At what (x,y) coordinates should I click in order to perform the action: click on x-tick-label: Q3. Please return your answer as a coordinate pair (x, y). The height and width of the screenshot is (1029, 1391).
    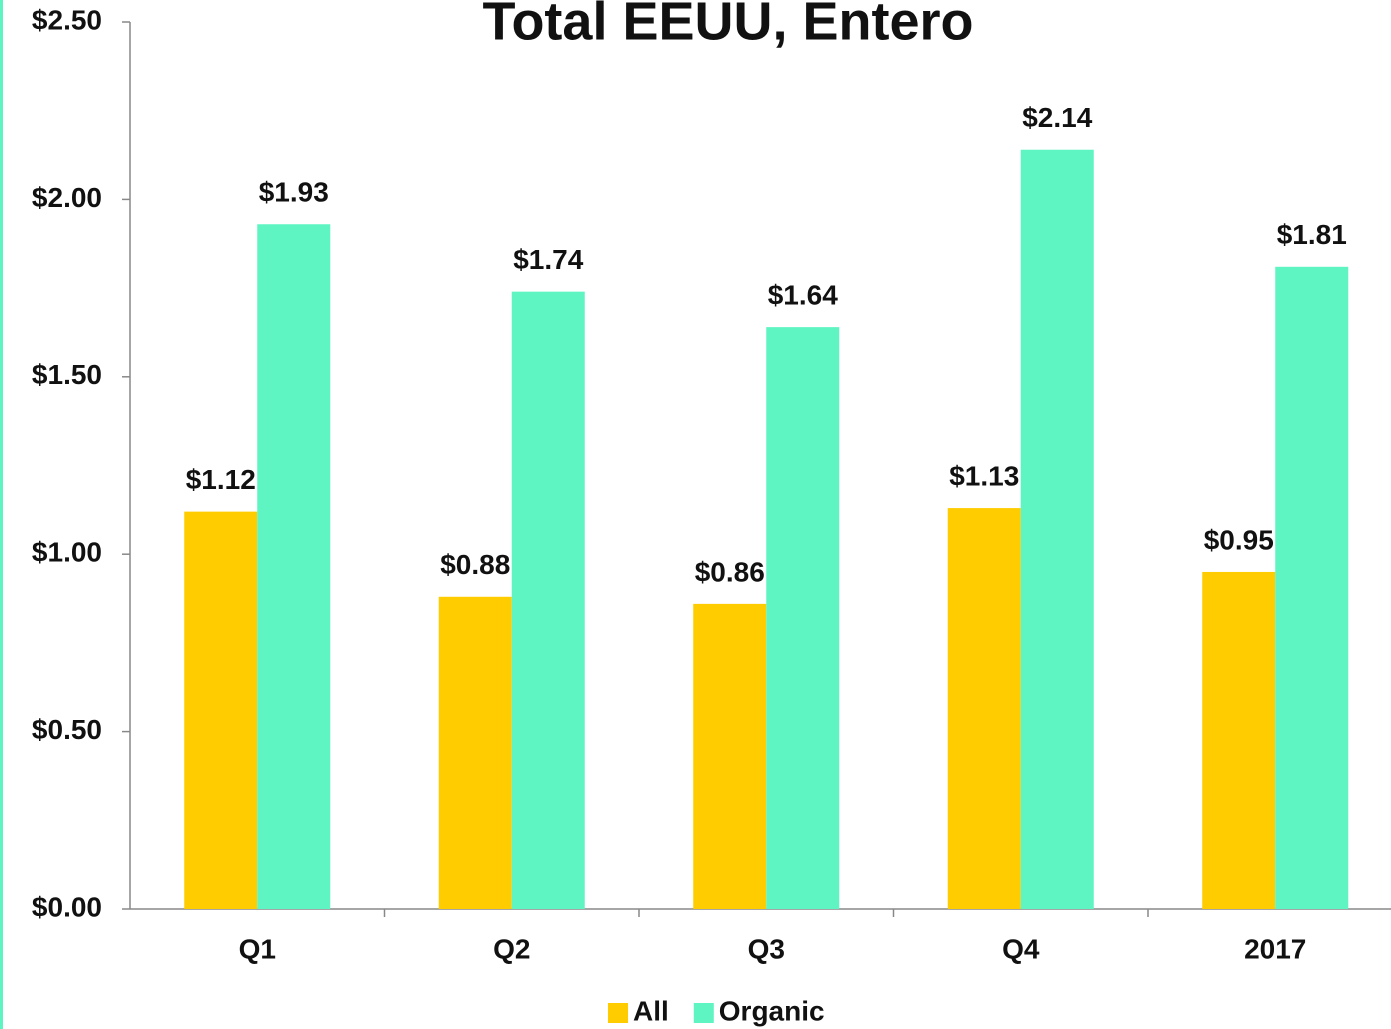
    Looking at the image, I should click on (766, 948).